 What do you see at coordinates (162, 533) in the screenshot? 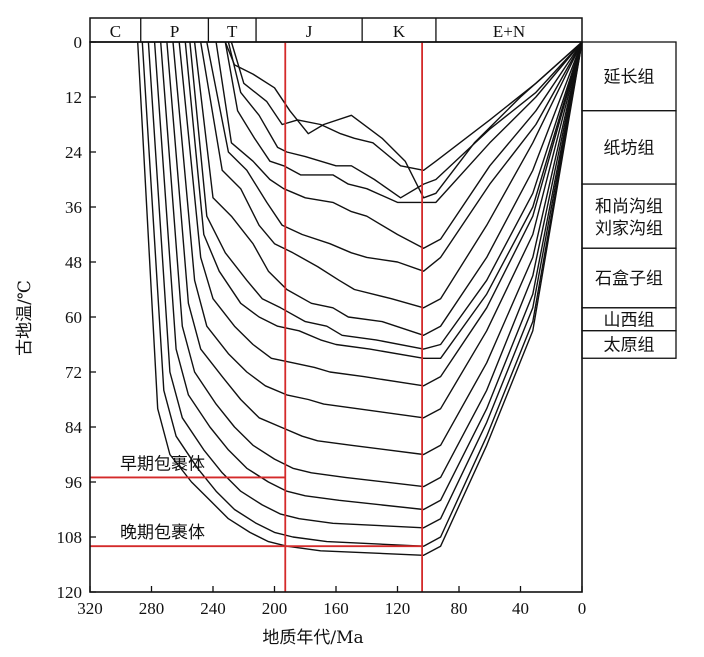
I see `inclusion-label: 晚期包裹体` at bounding box center [162, 533].